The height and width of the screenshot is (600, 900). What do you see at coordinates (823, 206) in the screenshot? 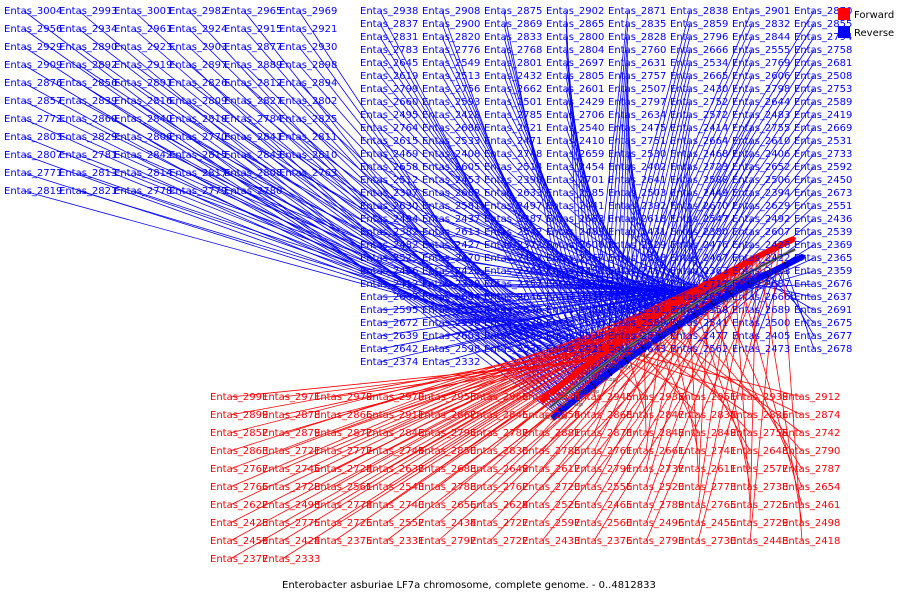
I see `gene-label: Entas_2551` at bounding box center [823, 206].